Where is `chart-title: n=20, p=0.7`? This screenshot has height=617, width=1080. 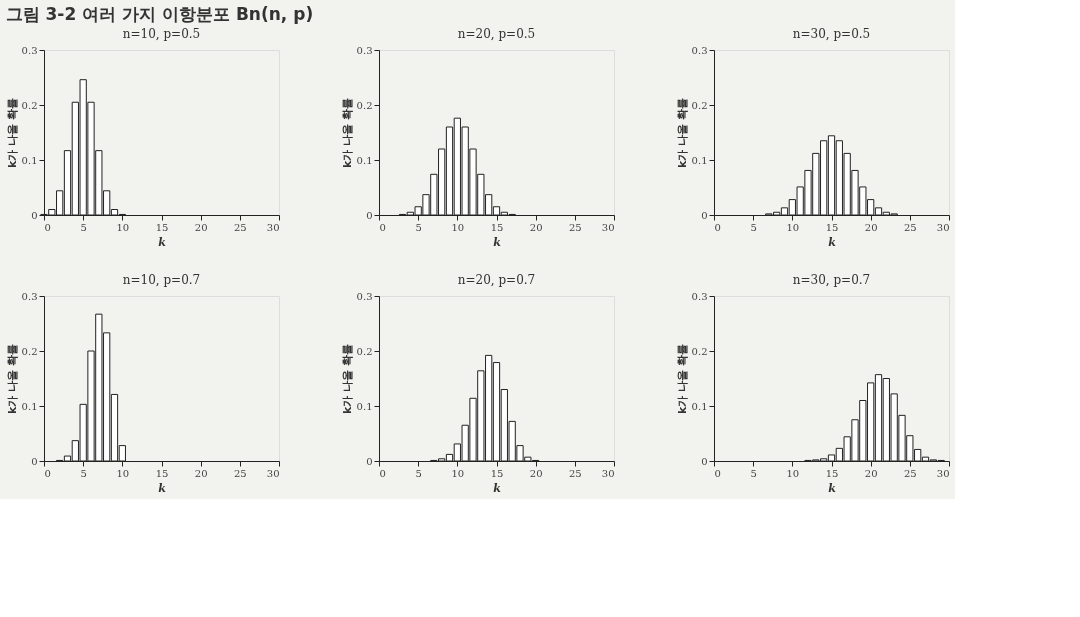 chart-title: n=20, p=0.7 is located at coordinates (496, 280).